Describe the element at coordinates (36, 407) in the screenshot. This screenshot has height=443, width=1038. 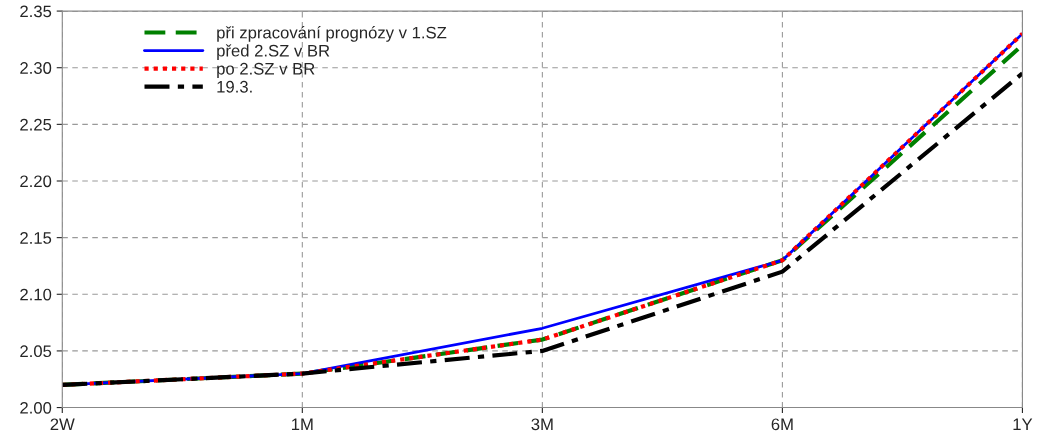
I see `y-tick-label: 2.00` at that location.